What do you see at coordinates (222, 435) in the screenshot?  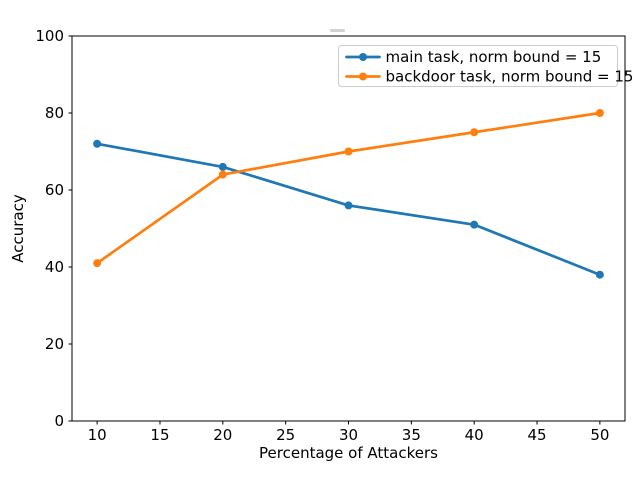 I see `x-tick-label: 20` at bounding box center [222, 435].